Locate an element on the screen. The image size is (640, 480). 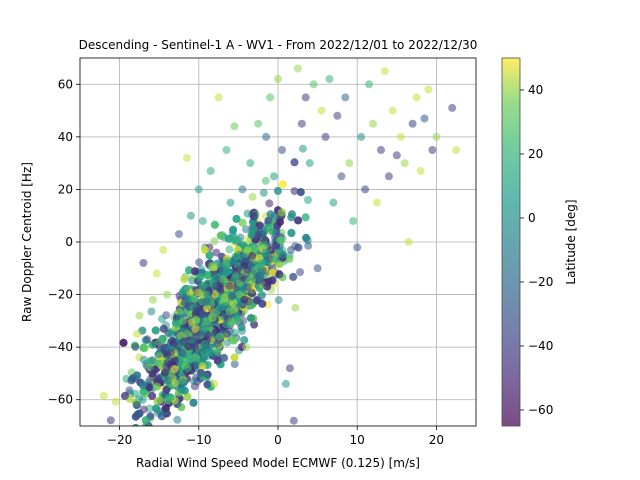
y-tick-label: 60 is located at coordinates (65, 84).